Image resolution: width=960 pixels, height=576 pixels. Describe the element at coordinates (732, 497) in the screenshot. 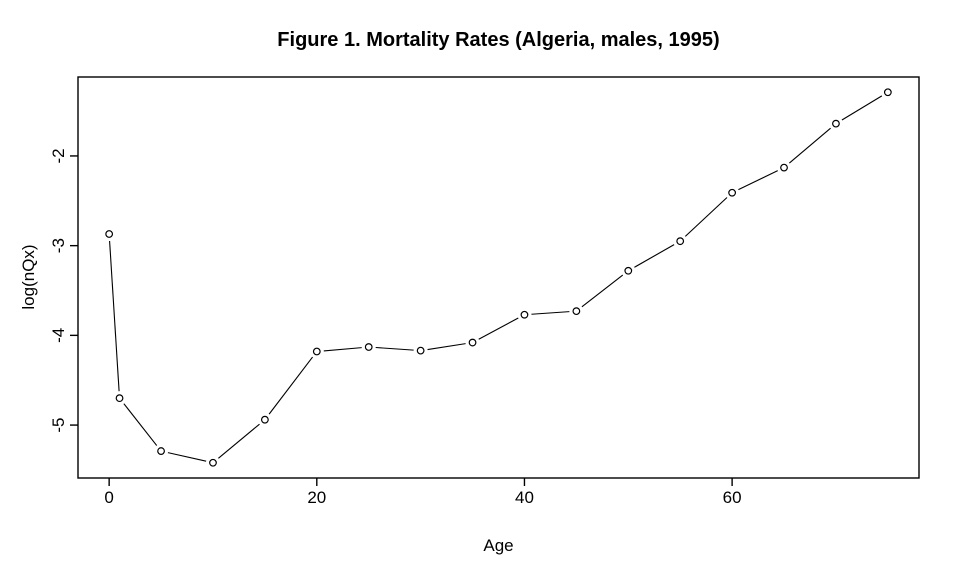

I see `x-axis-tick-label: 60` at that location.